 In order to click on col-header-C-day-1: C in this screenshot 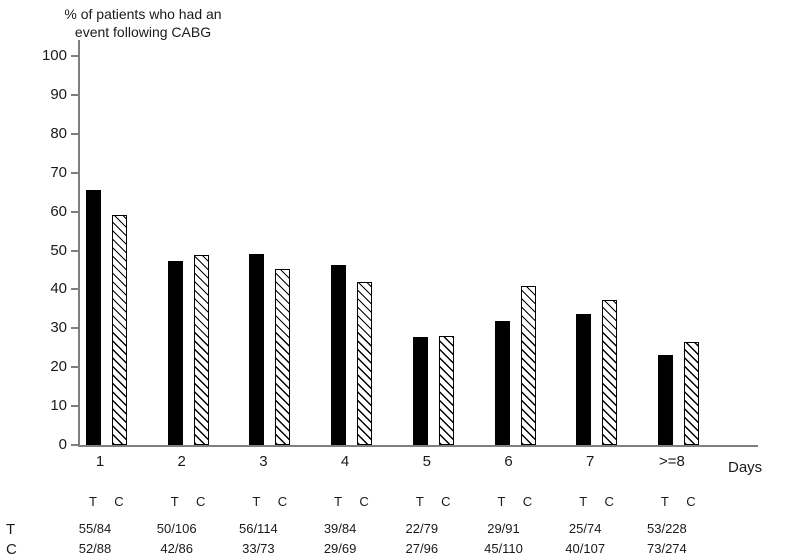, I will do `click(119, 501)`.